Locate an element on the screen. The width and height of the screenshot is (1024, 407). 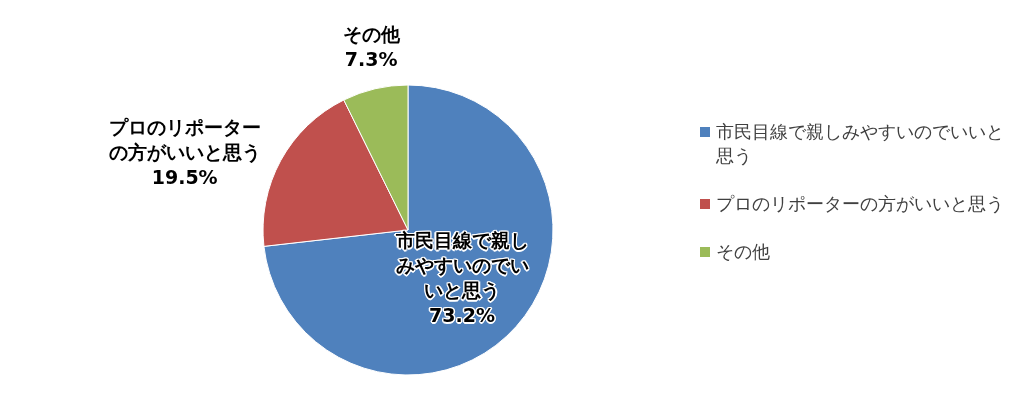
data-label: 19.5% is located at coordinates (184, 177).